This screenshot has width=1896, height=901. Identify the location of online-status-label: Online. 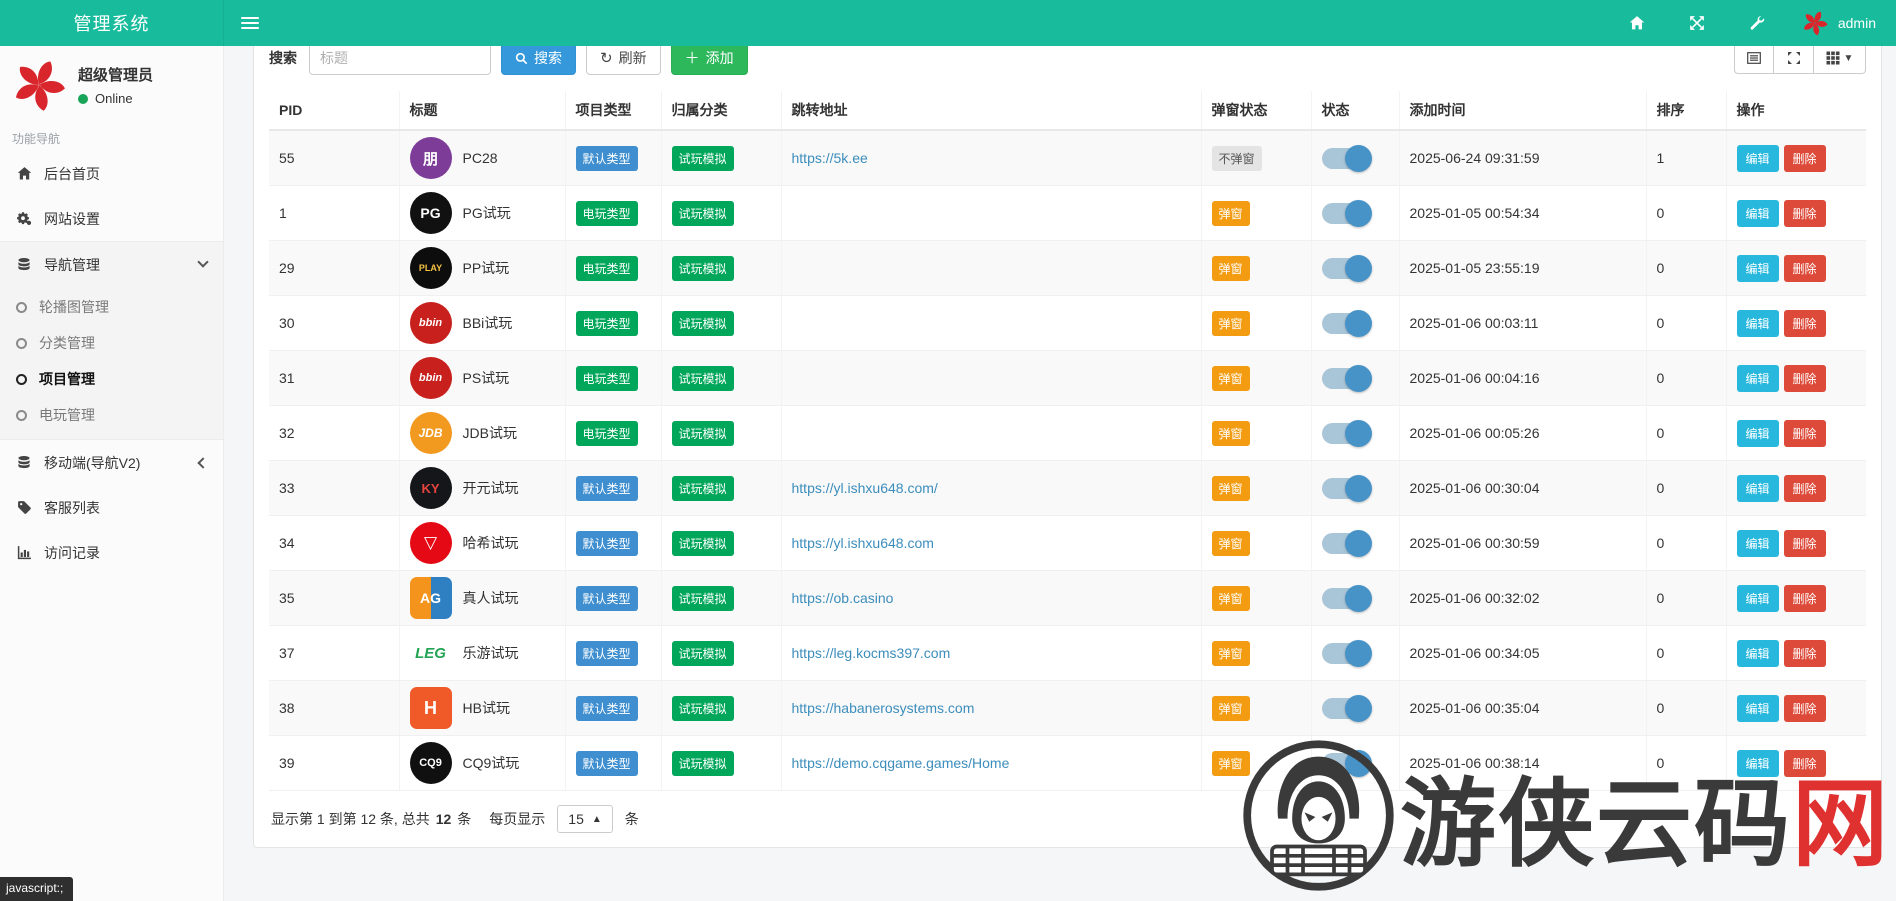
(114, 98).